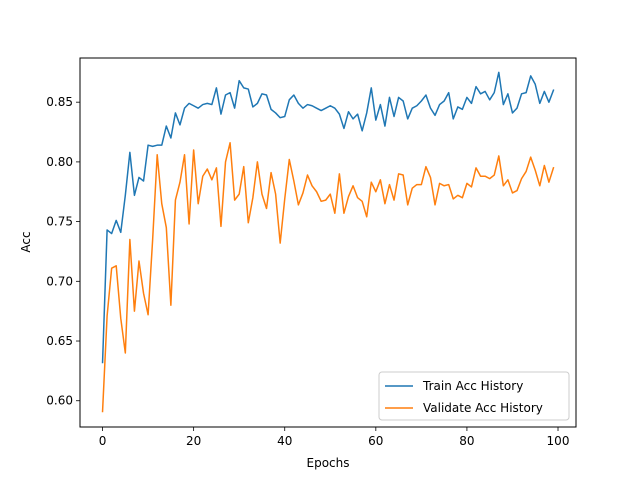  I want to click on x-tick-label: 0, so click(103, 441).